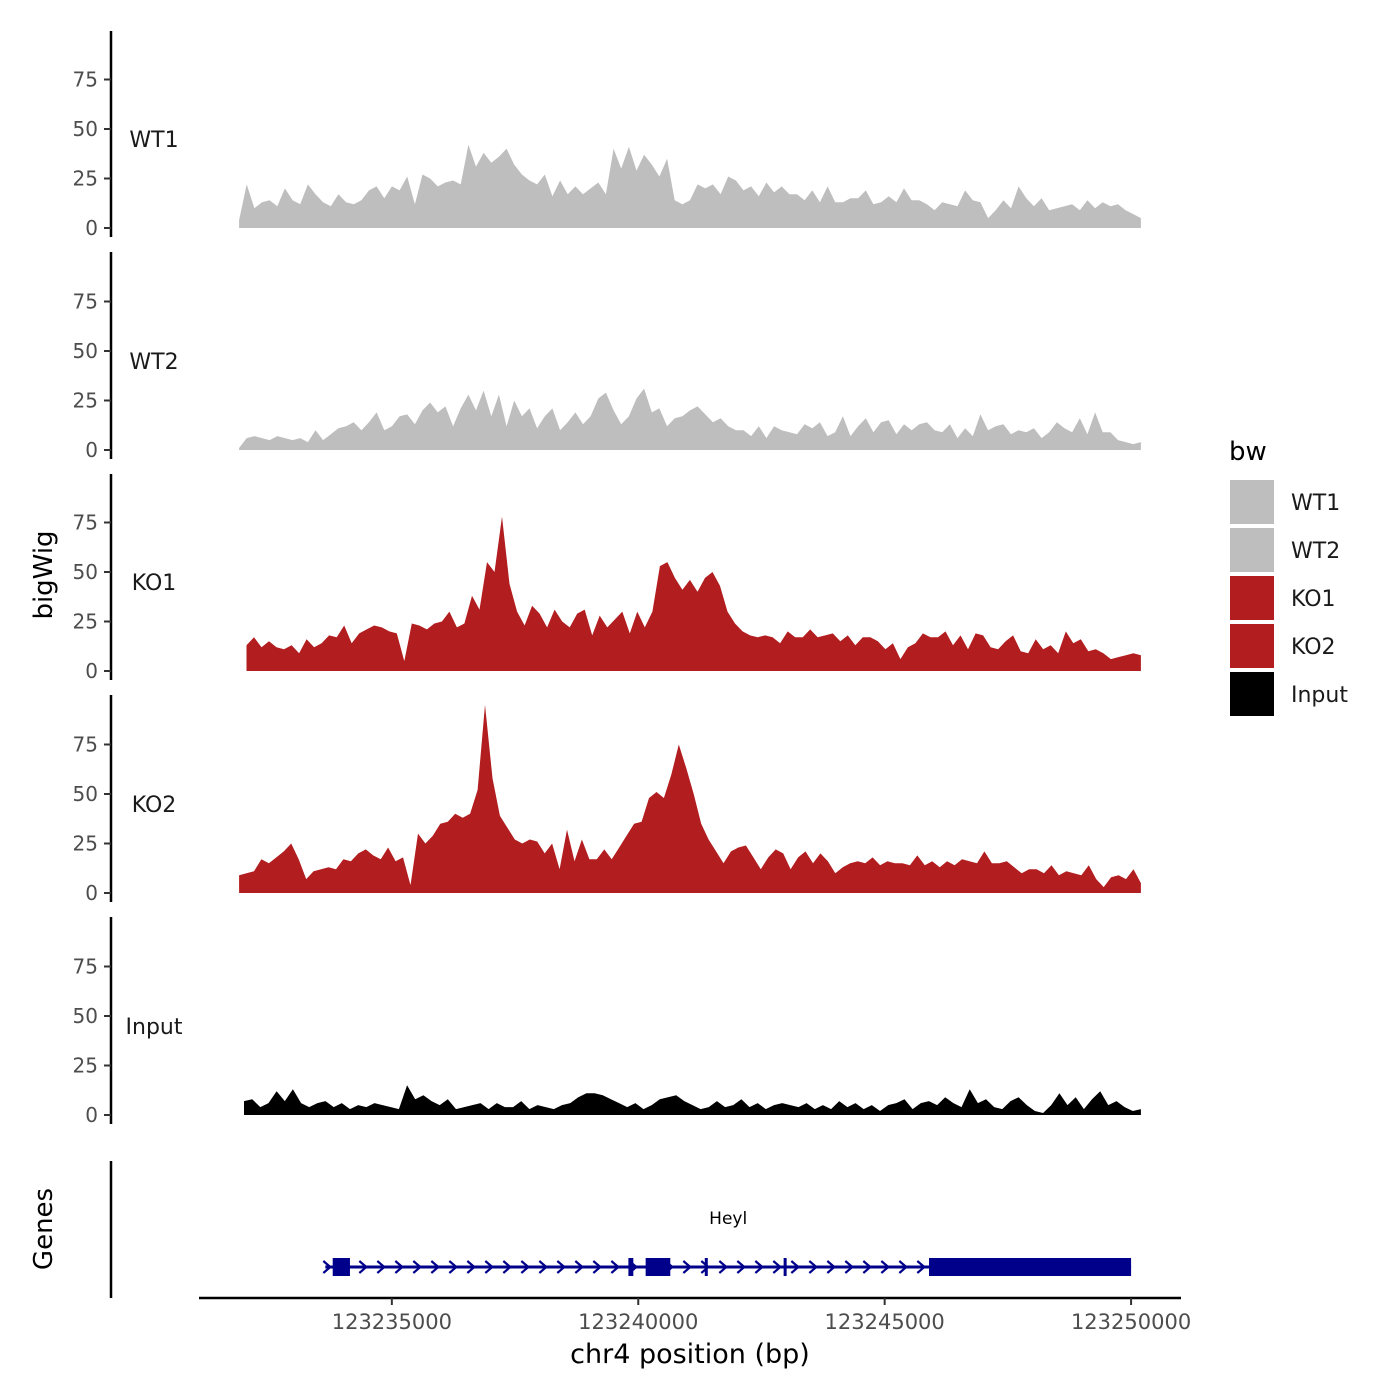 This screenshot has height=1400, width=1400. I want to click on x-tick-label: 123235000, so click(392, 1322).